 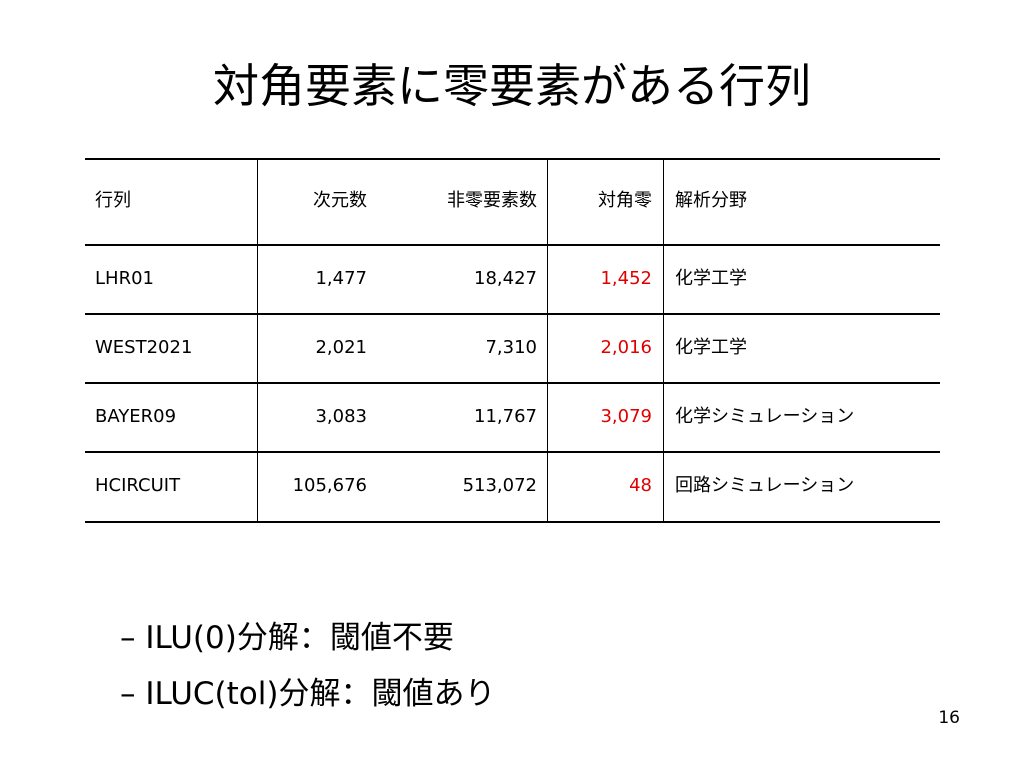 What do you see at coordinates (287, 638) in the screenshot?
I see `bullet: – ILU(0)分解：閾値不要` at bounding box center [287, 638].